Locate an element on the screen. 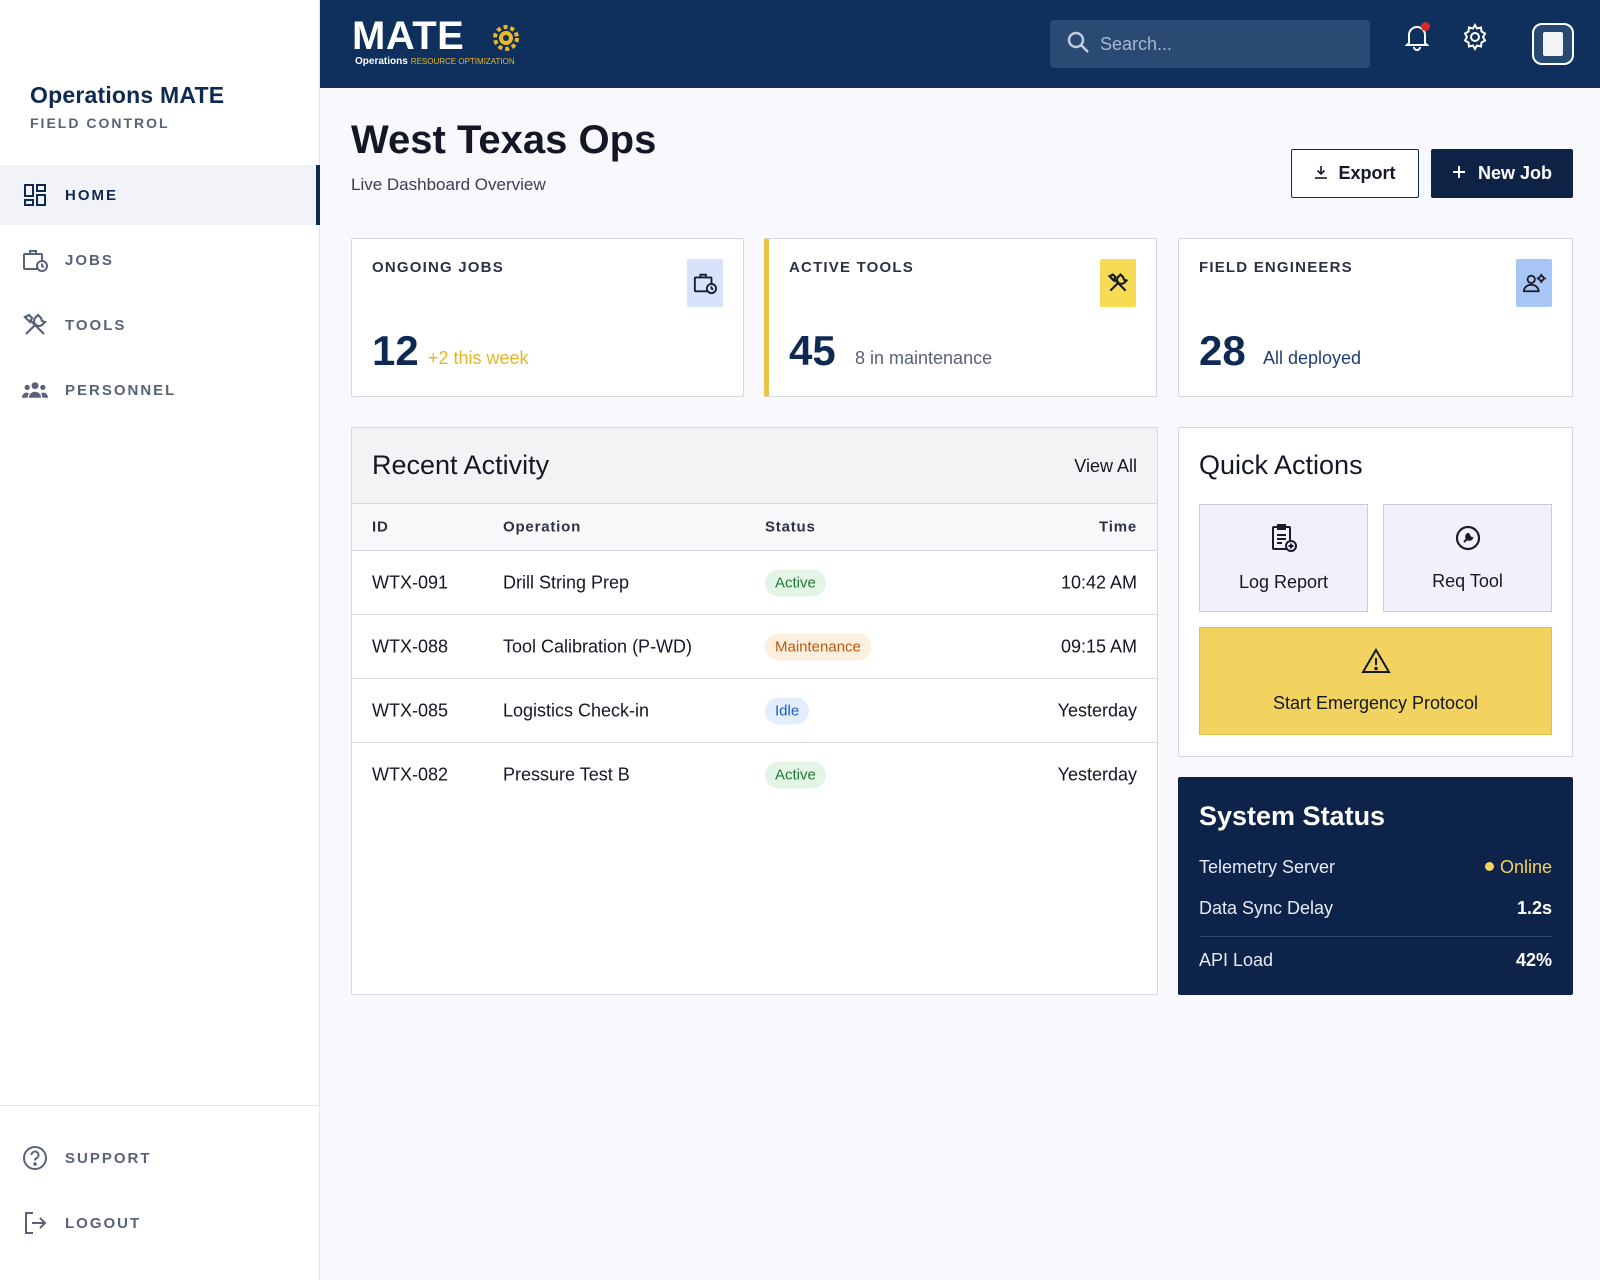  kpi-card-ongoing-jobs: ONGOING JOBS 12 +2 this week is located at coordinates (547, 317).